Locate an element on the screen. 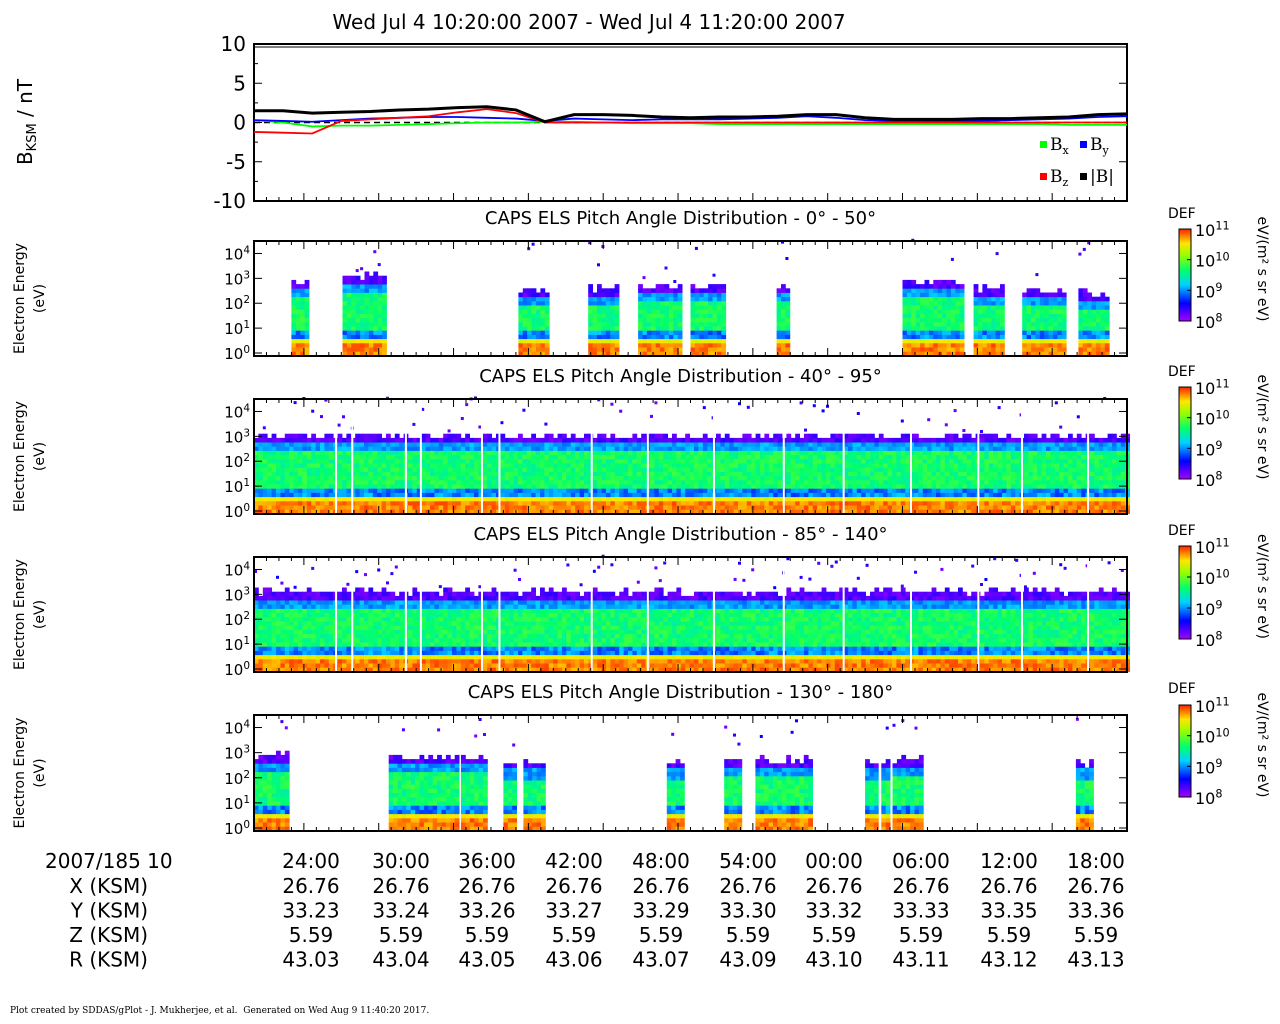  colorbar-cell is located at coordinates (1185, 300).